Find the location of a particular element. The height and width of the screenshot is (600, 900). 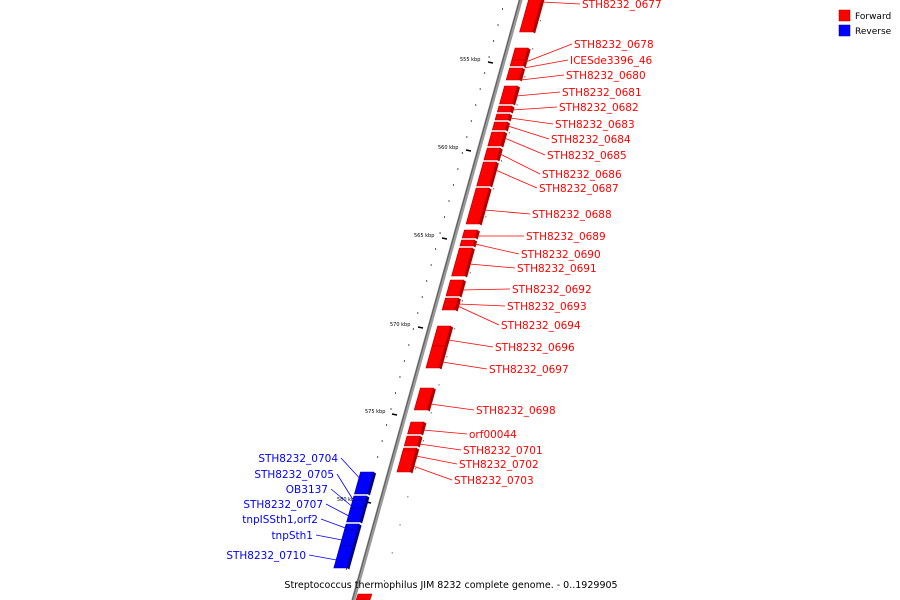

gene-label: STH8232_0703 is located at coordinates (494, 481).